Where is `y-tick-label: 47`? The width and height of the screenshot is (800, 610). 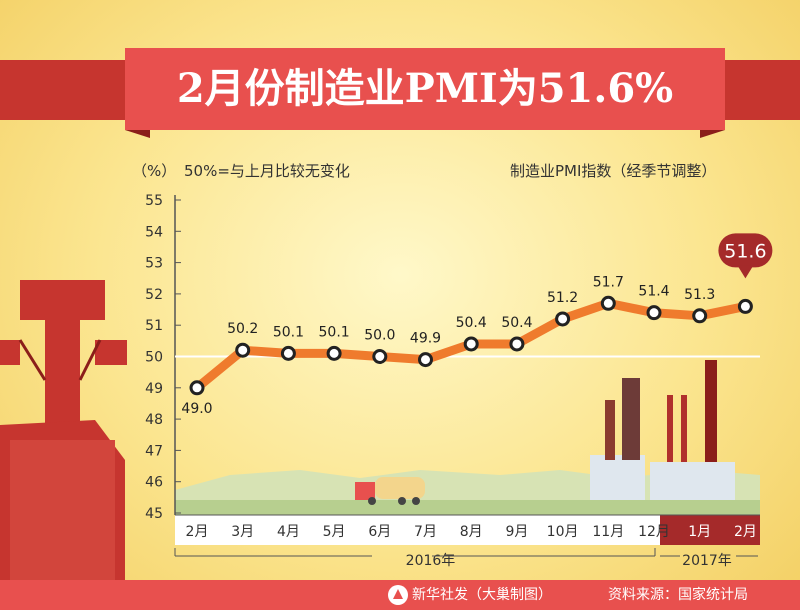 y-tick-label: 47 is located at coordinates (154, 451).